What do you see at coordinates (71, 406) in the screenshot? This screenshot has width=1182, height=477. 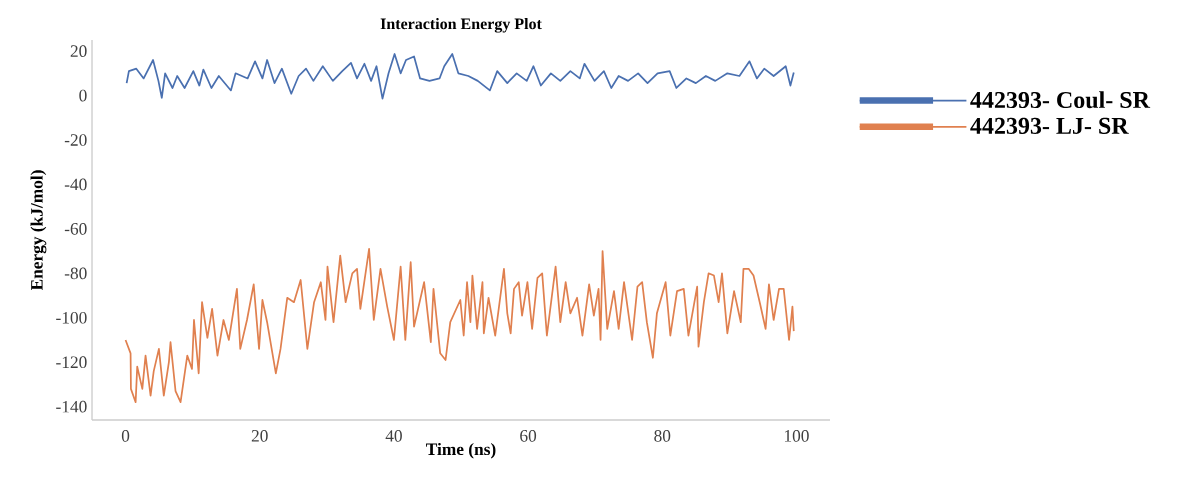 I see `y-tick-label: -140` at bounding box center [71, 406].